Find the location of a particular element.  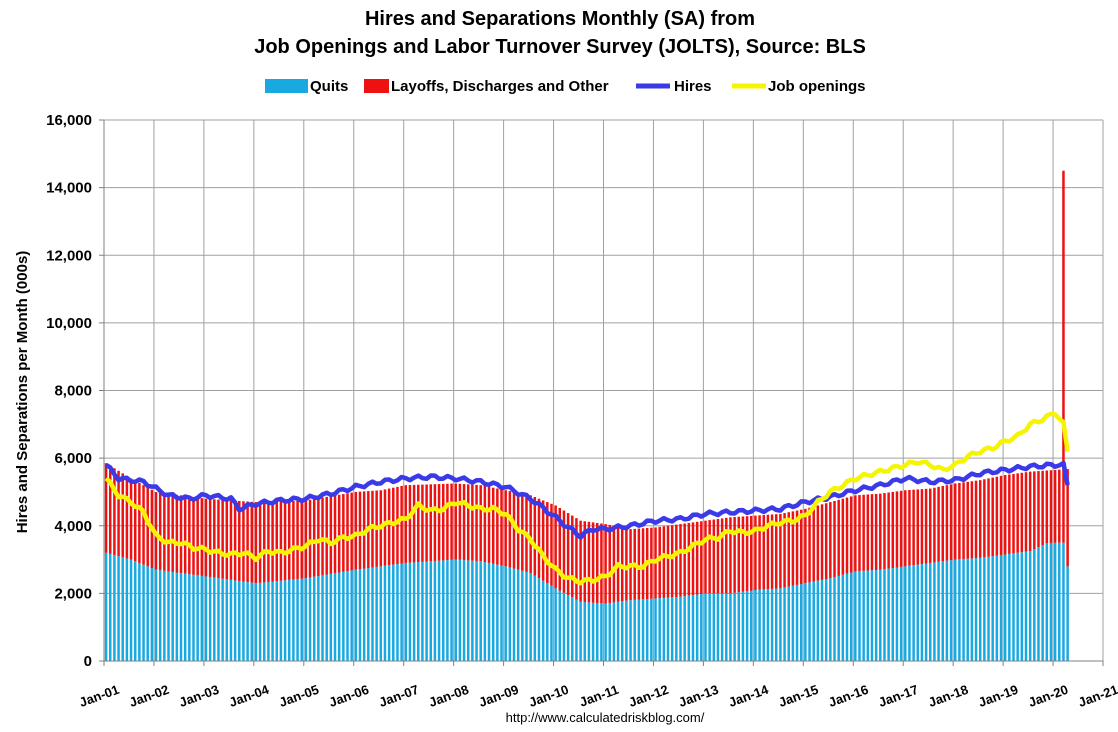

legend-swatch-quits is located at coordinates (286, 86).